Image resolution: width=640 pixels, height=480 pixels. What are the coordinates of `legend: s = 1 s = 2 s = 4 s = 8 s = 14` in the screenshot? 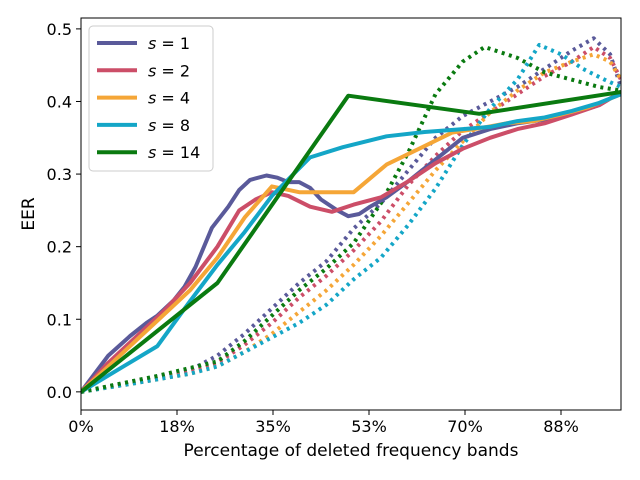 It's located at (151, 98).